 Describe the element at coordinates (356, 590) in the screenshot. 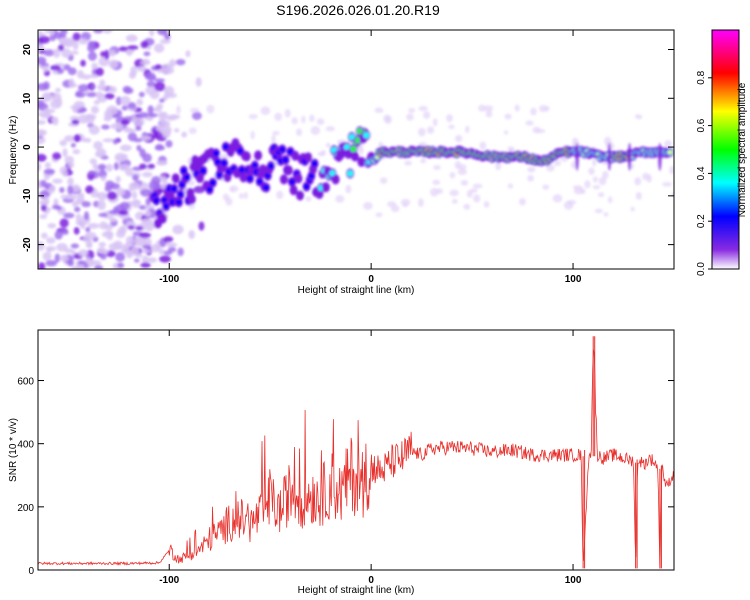

I see `snr-x-label: Height of straight line (km)` at that location.